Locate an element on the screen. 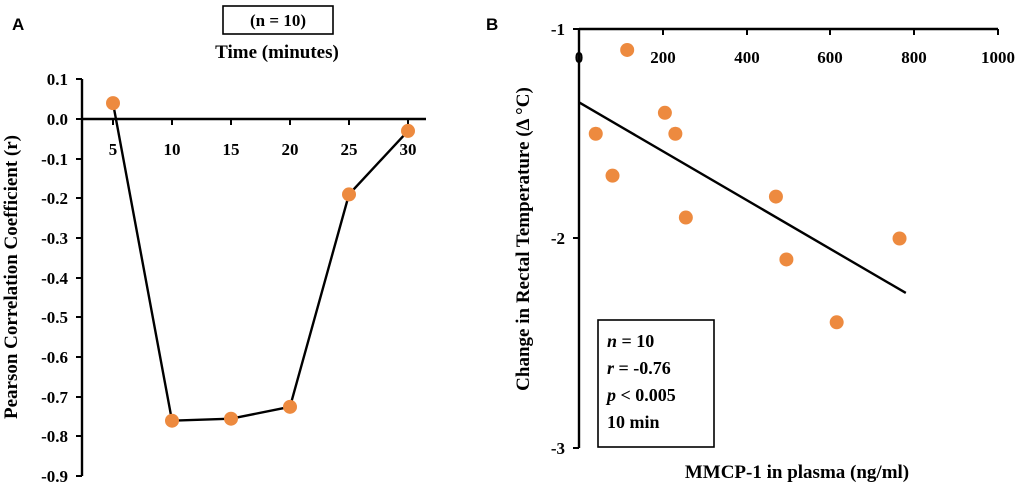 The image size is (1029, 493). panel-b-y-tick: -3 is located at coordinates (565, 448).